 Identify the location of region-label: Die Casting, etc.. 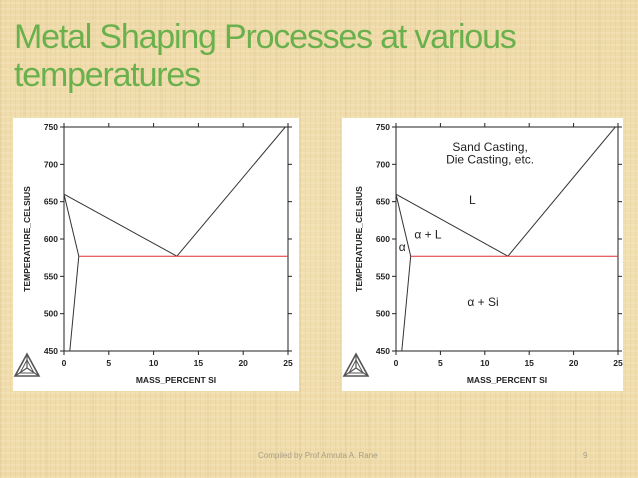
(490, 160).